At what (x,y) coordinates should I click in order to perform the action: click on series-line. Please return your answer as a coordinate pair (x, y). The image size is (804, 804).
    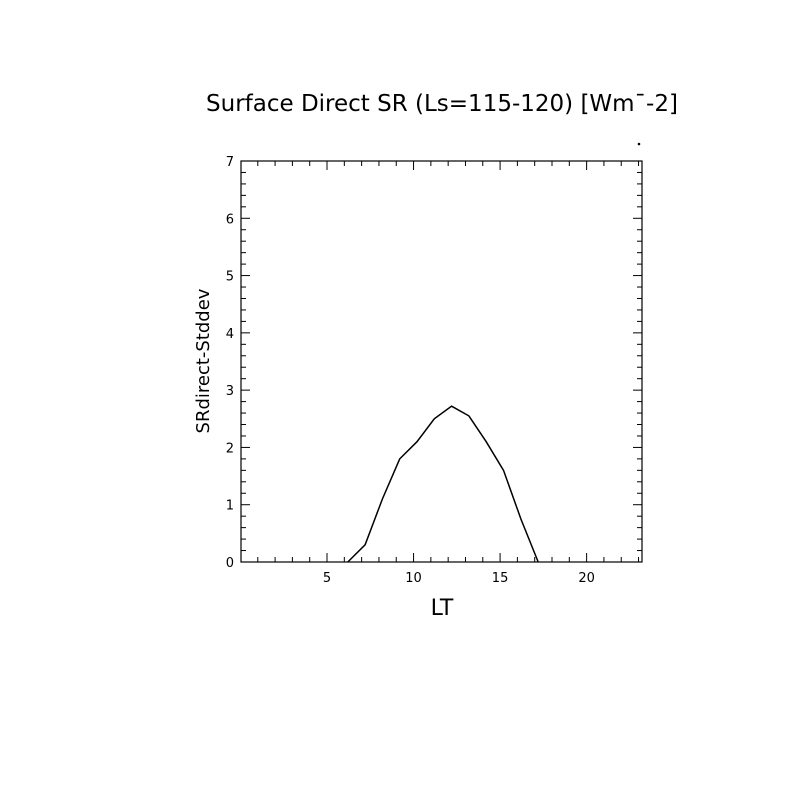
    Looking at the image, I should click on (443, 484).